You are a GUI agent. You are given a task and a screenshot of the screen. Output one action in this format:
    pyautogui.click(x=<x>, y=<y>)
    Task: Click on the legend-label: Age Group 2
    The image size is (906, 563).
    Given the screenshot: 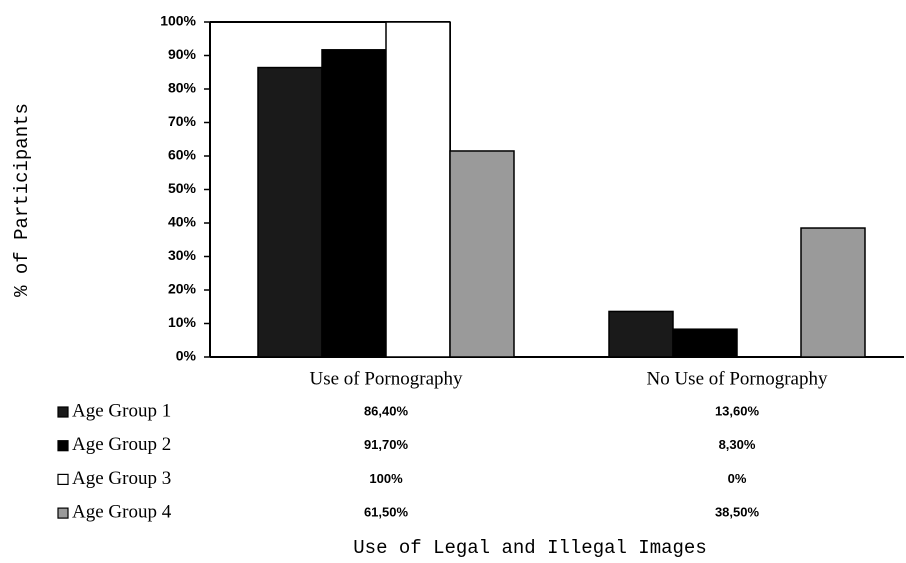 What is the action you would take?
    pyautogui.click(x=121, y=444)
    